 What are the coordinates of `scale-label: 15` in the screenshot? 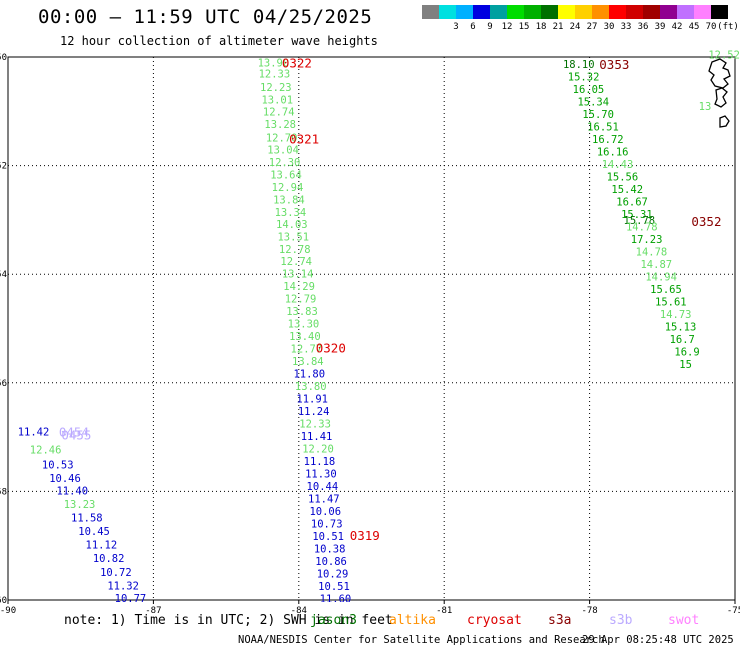 It's located at (524, 27).